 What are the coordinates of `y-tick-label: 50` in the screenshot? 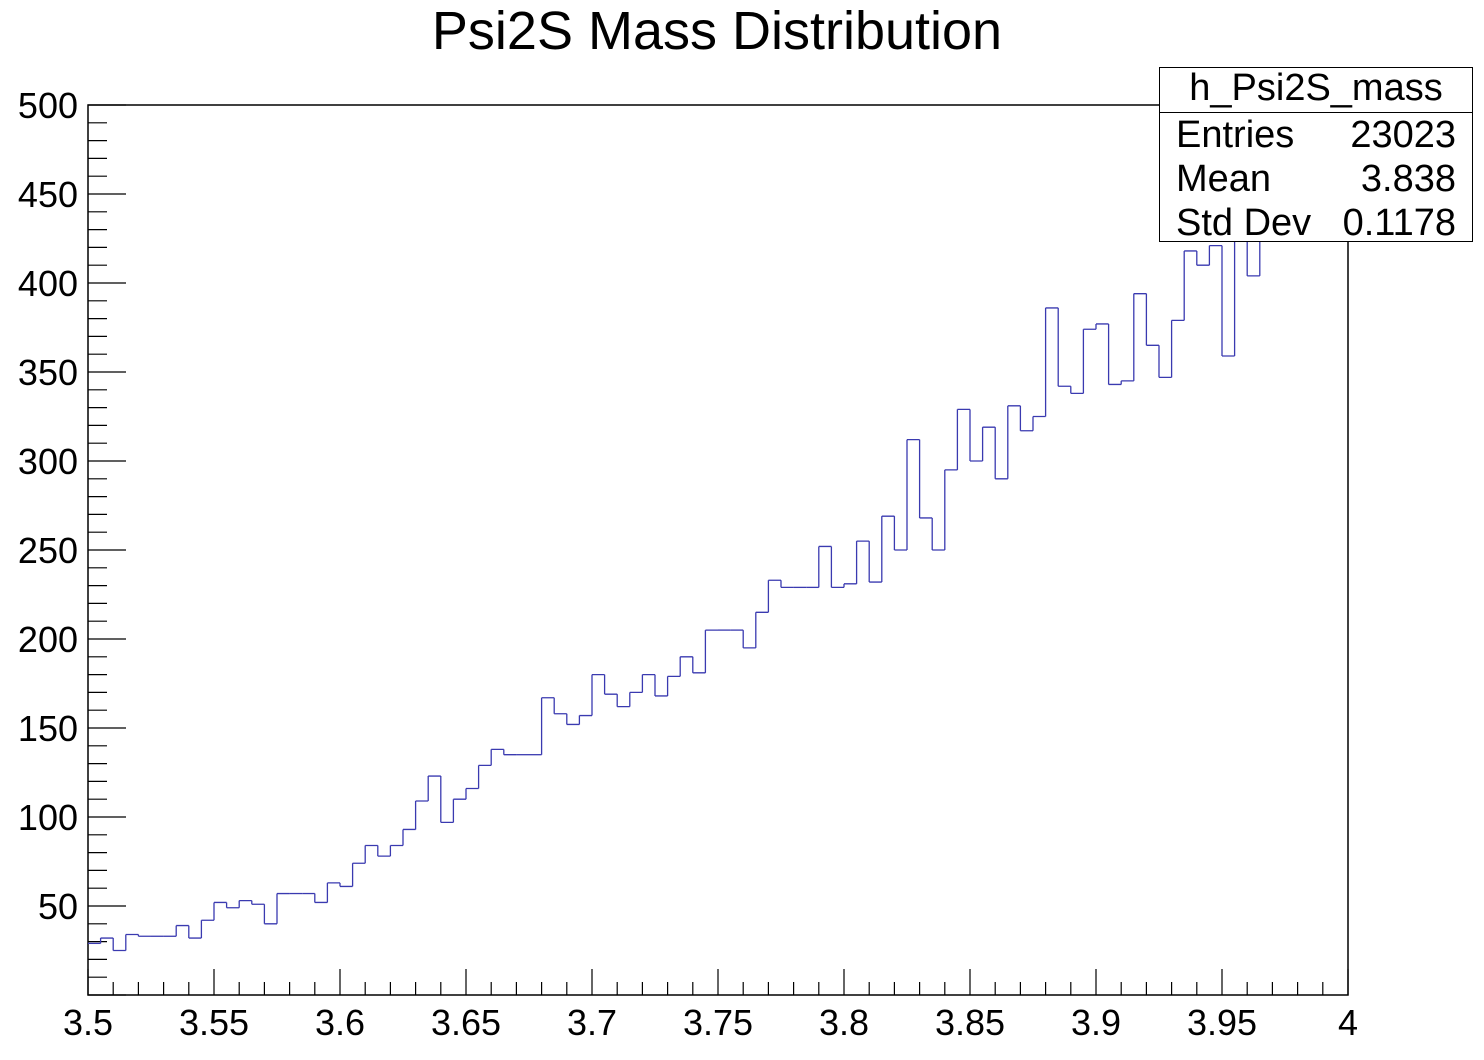 It's located at (58, 906).